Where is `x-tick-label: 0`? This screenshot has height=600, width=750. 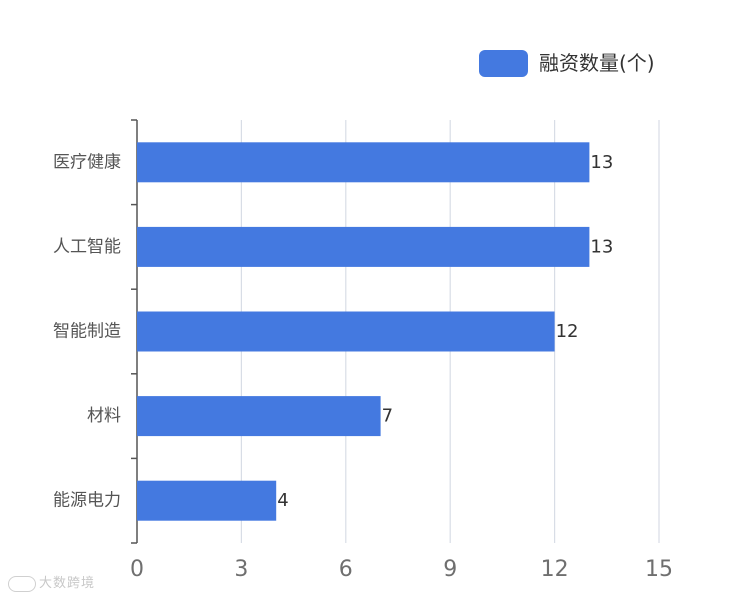
x-tick-label: 0 is located at coordinates (137, 569).